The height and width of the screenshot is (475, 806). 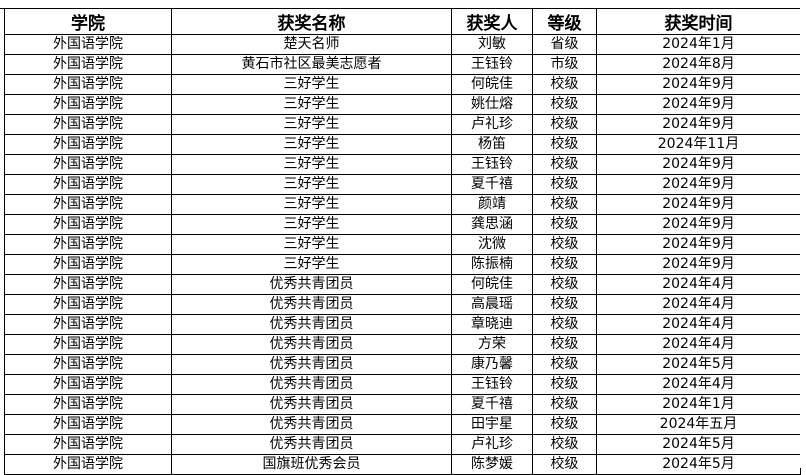 What do you see at coordinates (492, 21) in the screenshot?
I see `column-header: 获奖人` at bounding box center [492, 21].